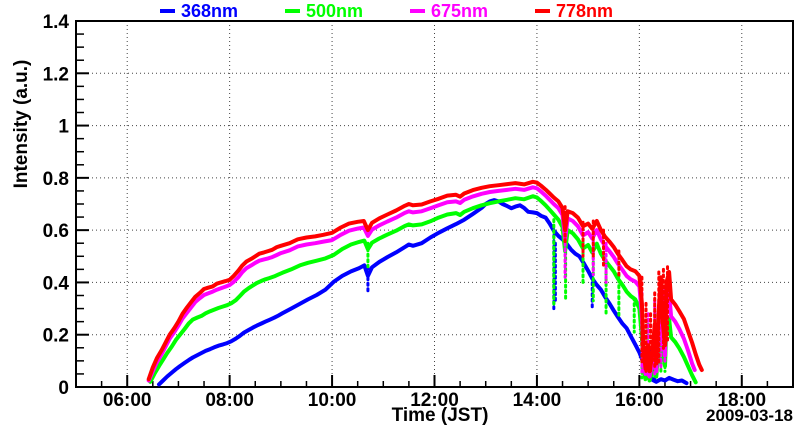 This screenshot has width=800, height=434. I want to click on legend-label-368nm: 368nm, so click(210, 11).